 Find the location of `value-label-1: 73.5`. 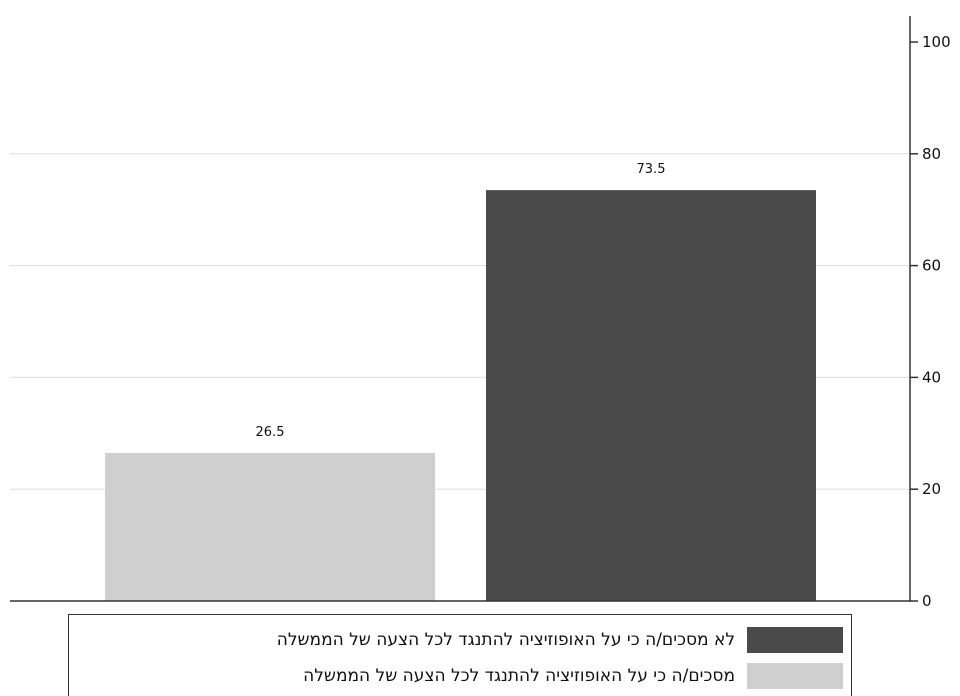

value-label-1: 73.5 is located at coordinates (651, 169).